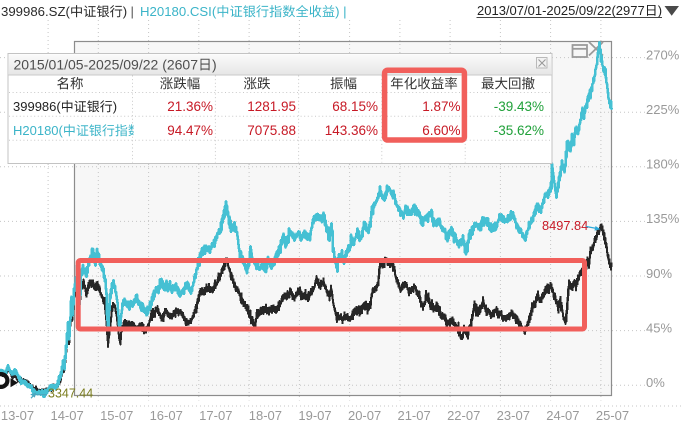 Image resolution: width=682 pixels, height=428 pixels. I want to click on svg-text: H20180.CSI(, so click(178, 11).